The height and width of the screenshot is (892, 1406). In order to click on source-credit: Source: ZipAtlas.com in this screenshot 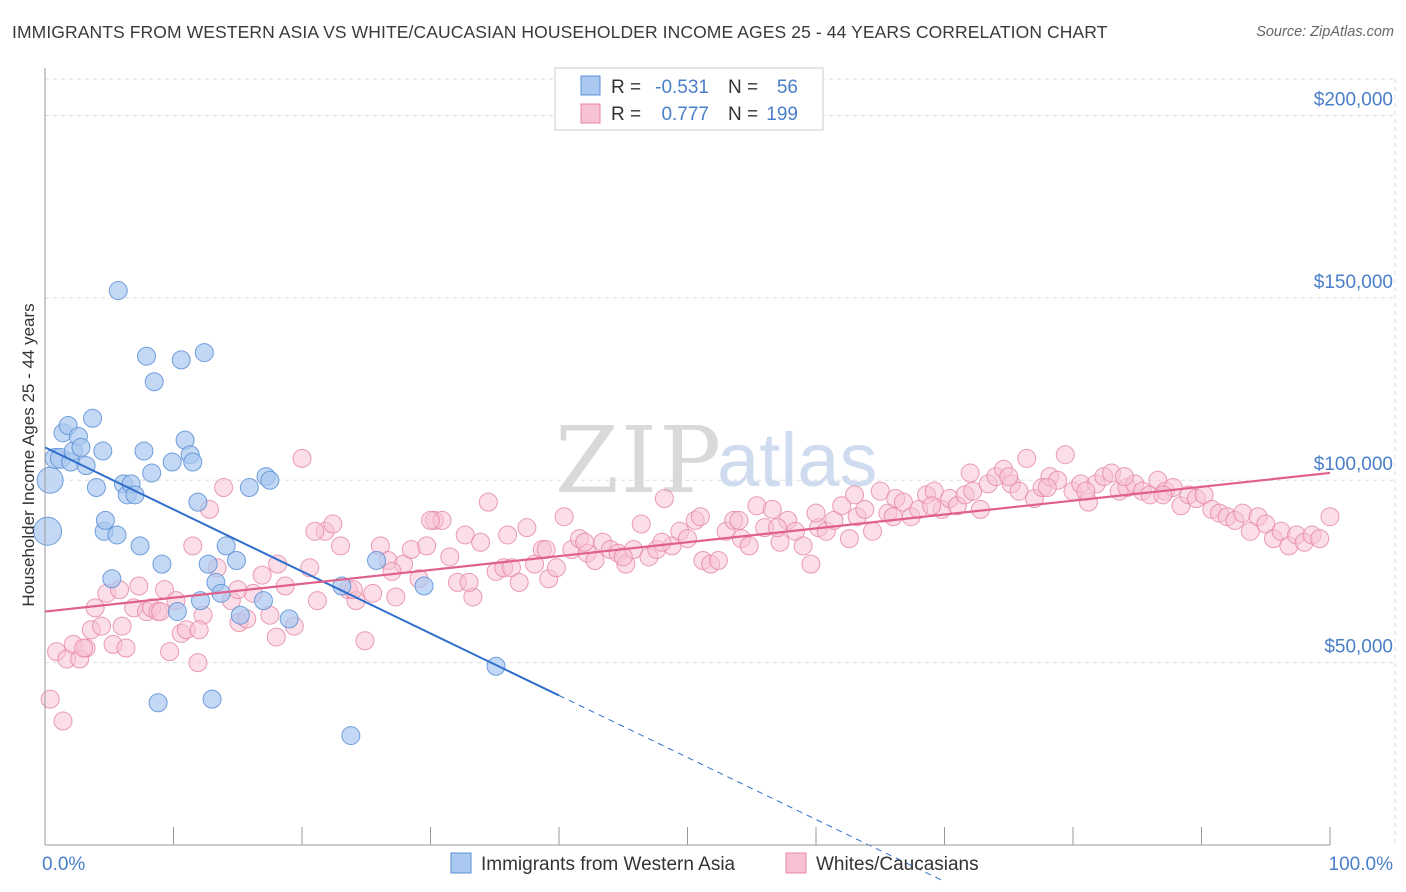, I will do `click(1325, 32)`.